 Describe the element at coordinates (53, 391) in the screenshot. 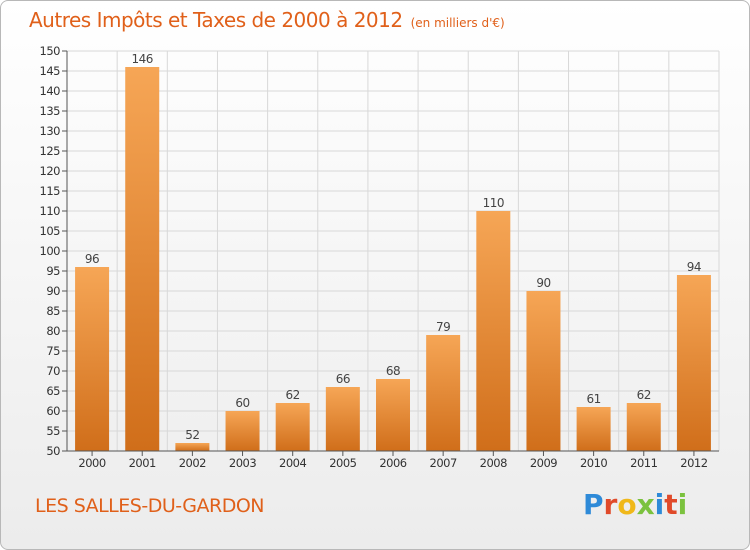

I see `y-tick-label: 65` at that location.